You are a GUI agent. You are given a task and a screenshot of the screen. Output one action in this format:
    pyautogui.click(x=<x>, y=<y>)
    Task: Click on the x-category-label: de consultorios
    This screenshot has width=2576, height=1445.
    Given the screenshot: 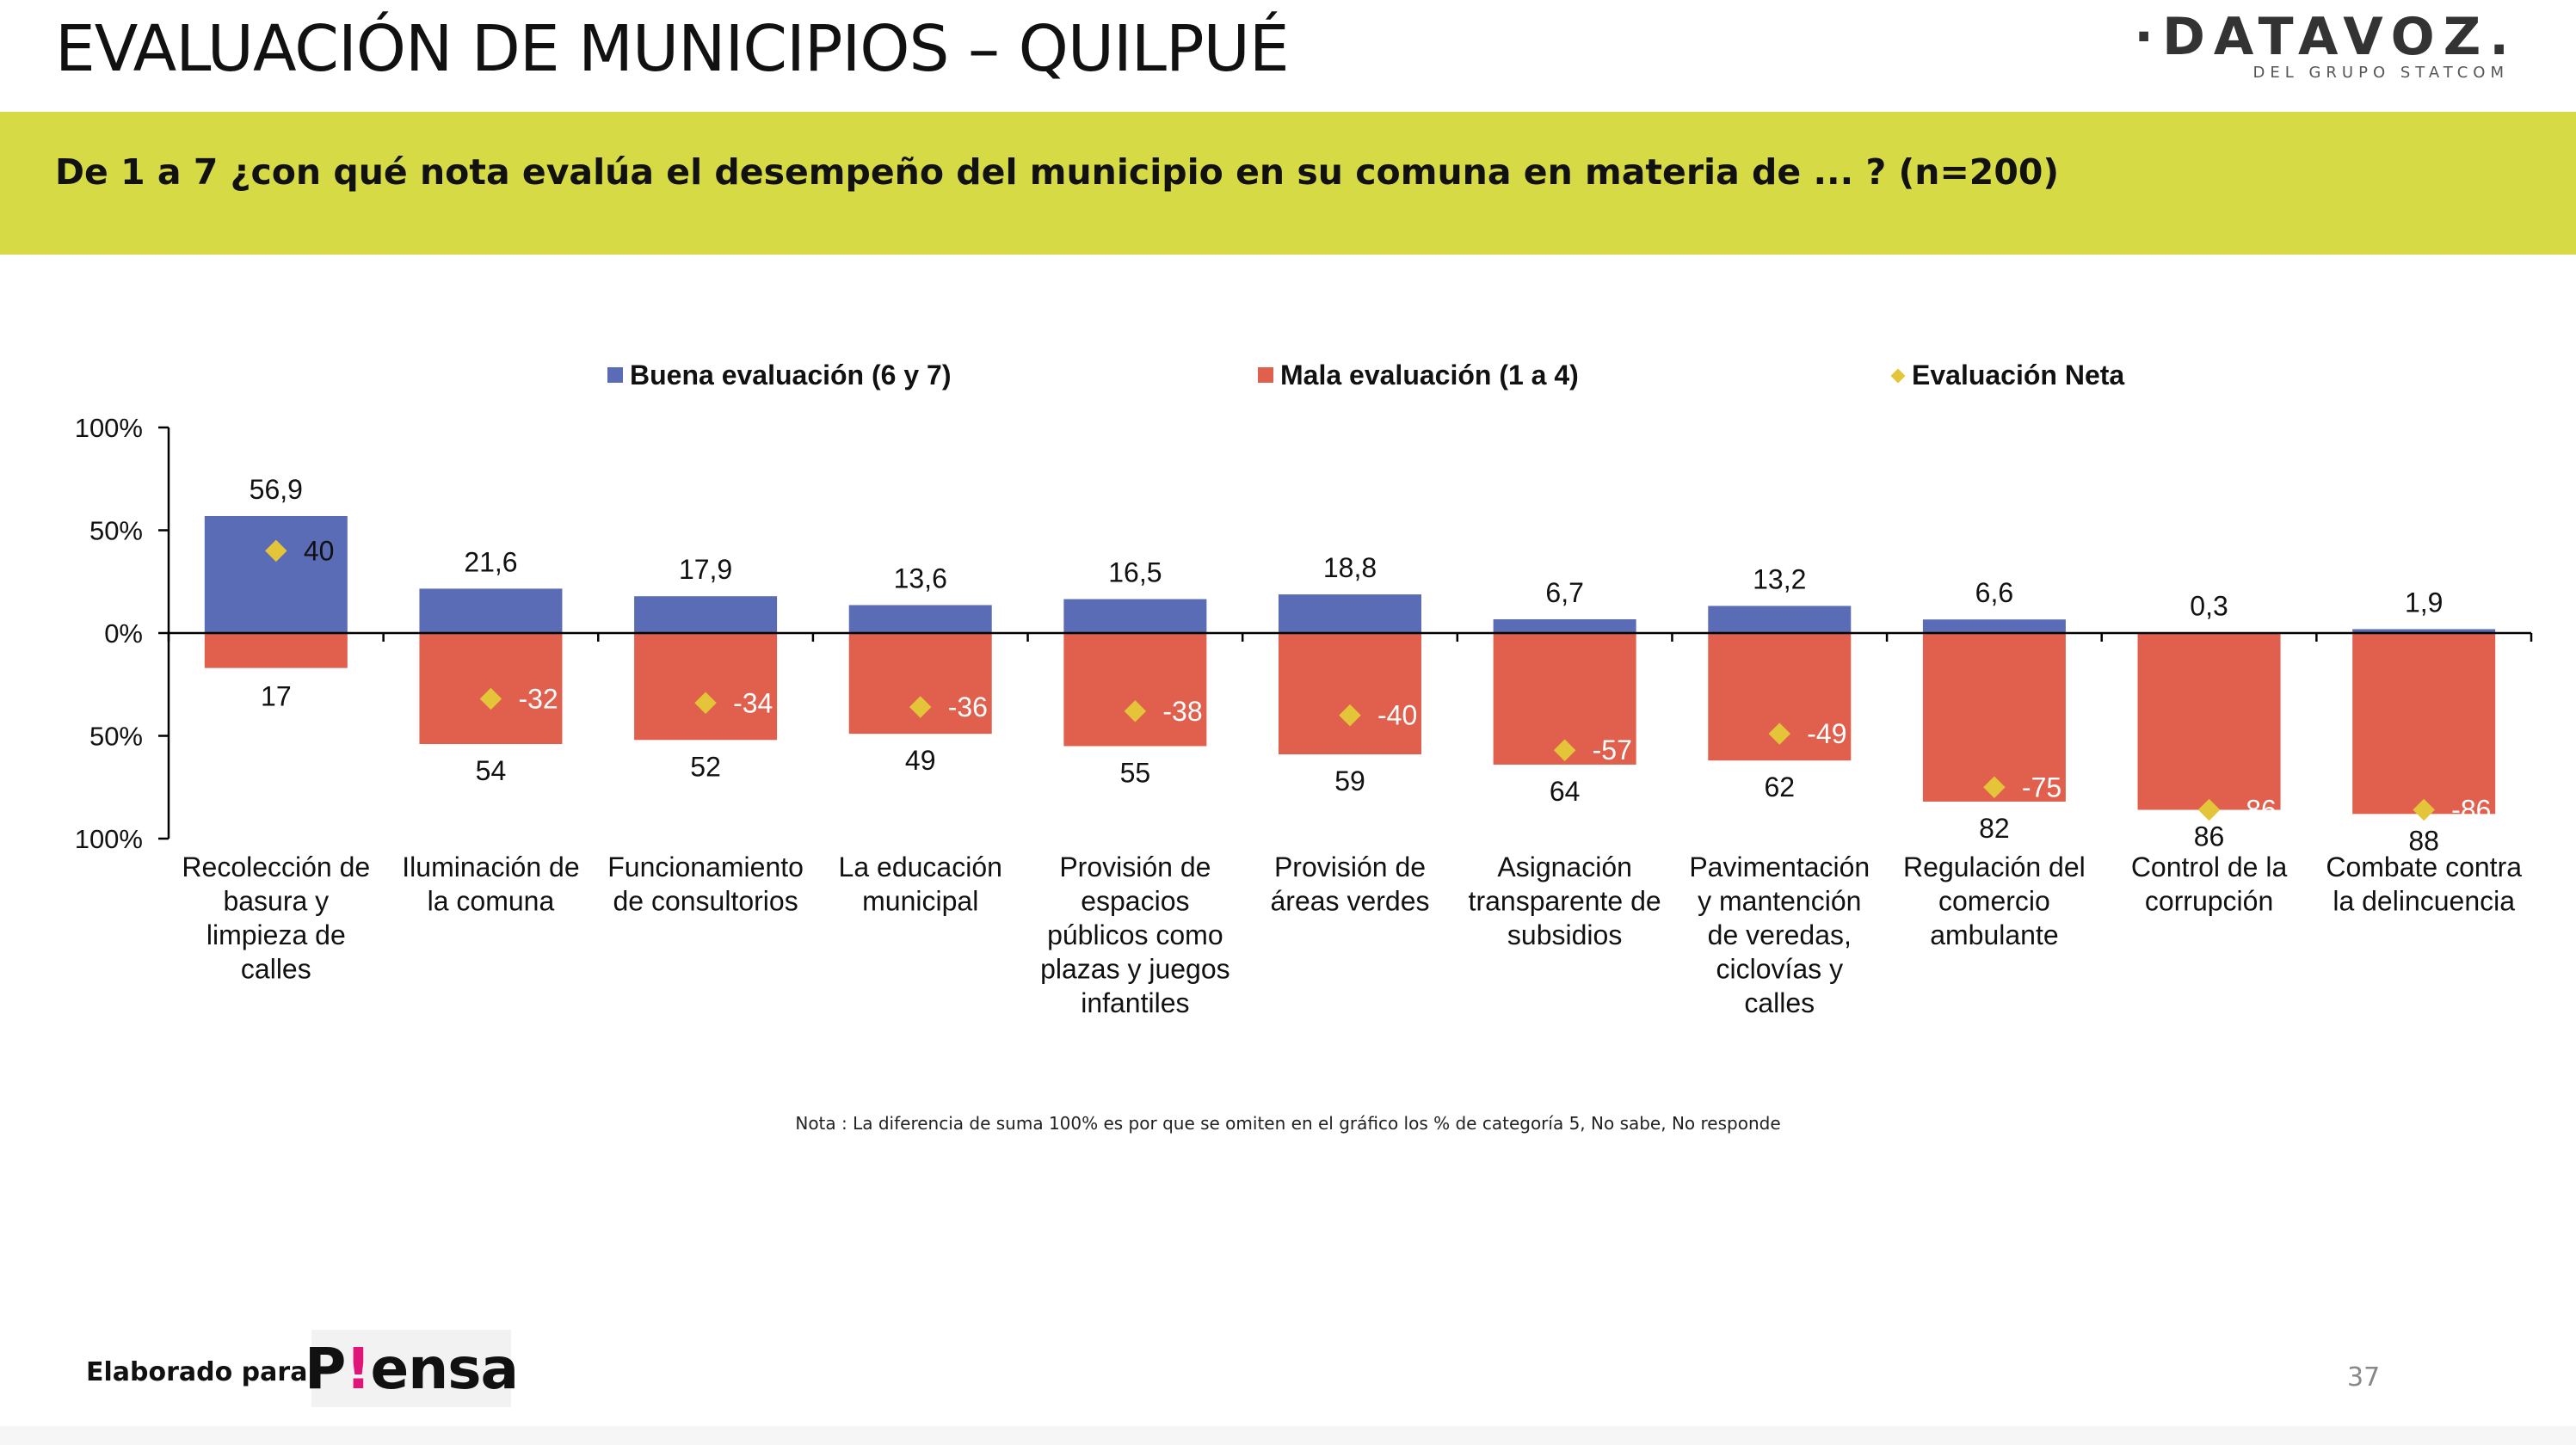 What is the action you would take?
    pyautogui.click(x=705, y=901)
    